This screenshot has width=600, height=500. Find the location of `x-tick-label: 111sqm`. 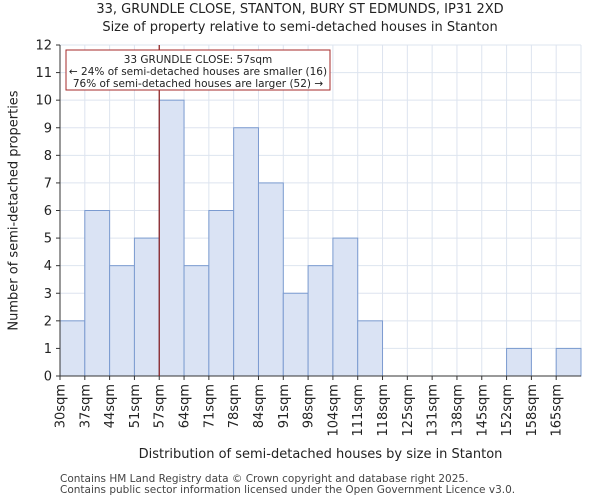

x-tick-label: 111sqm is located at coordinates (358, 410).